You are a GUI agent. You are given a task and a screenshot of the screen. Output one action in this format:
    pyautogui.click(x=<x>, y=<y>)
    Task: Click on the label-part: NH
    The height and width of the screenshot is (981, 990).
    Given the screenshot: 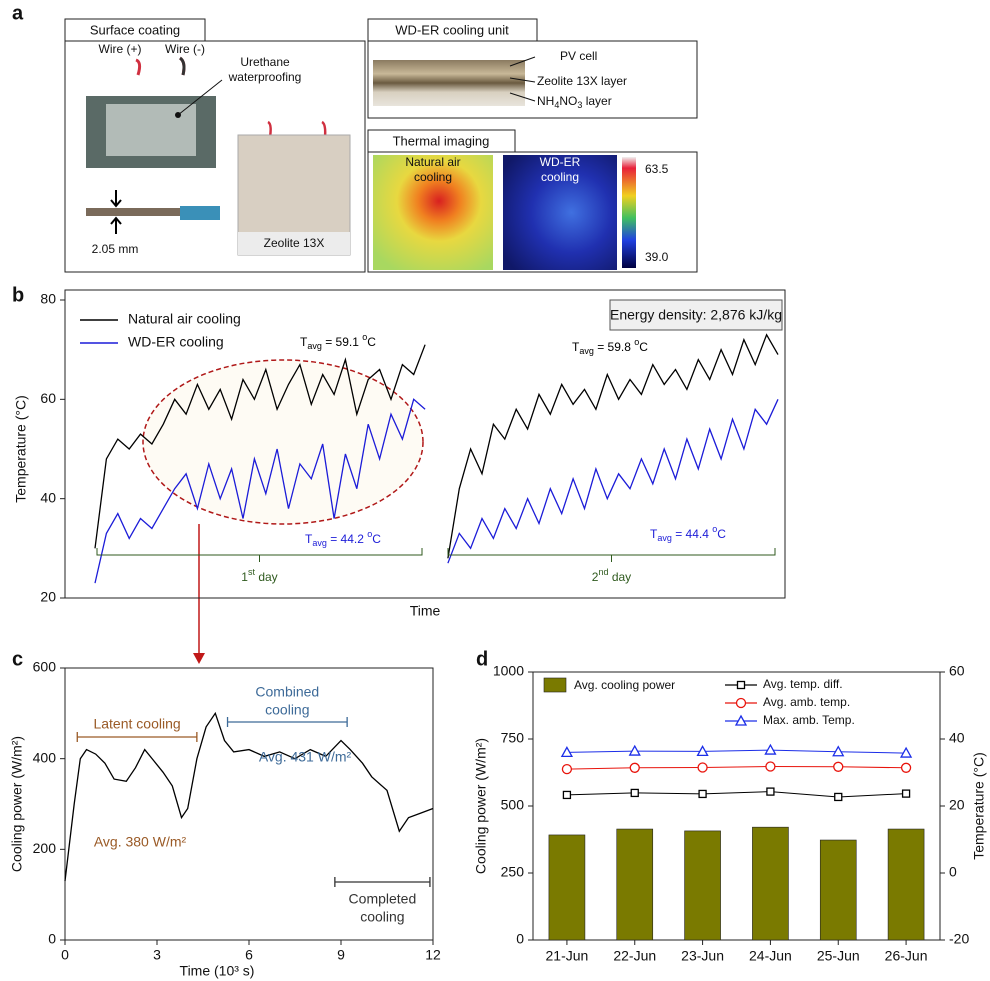 What is the action you would take?
    pyautogui.click(x=545, y=101)
    